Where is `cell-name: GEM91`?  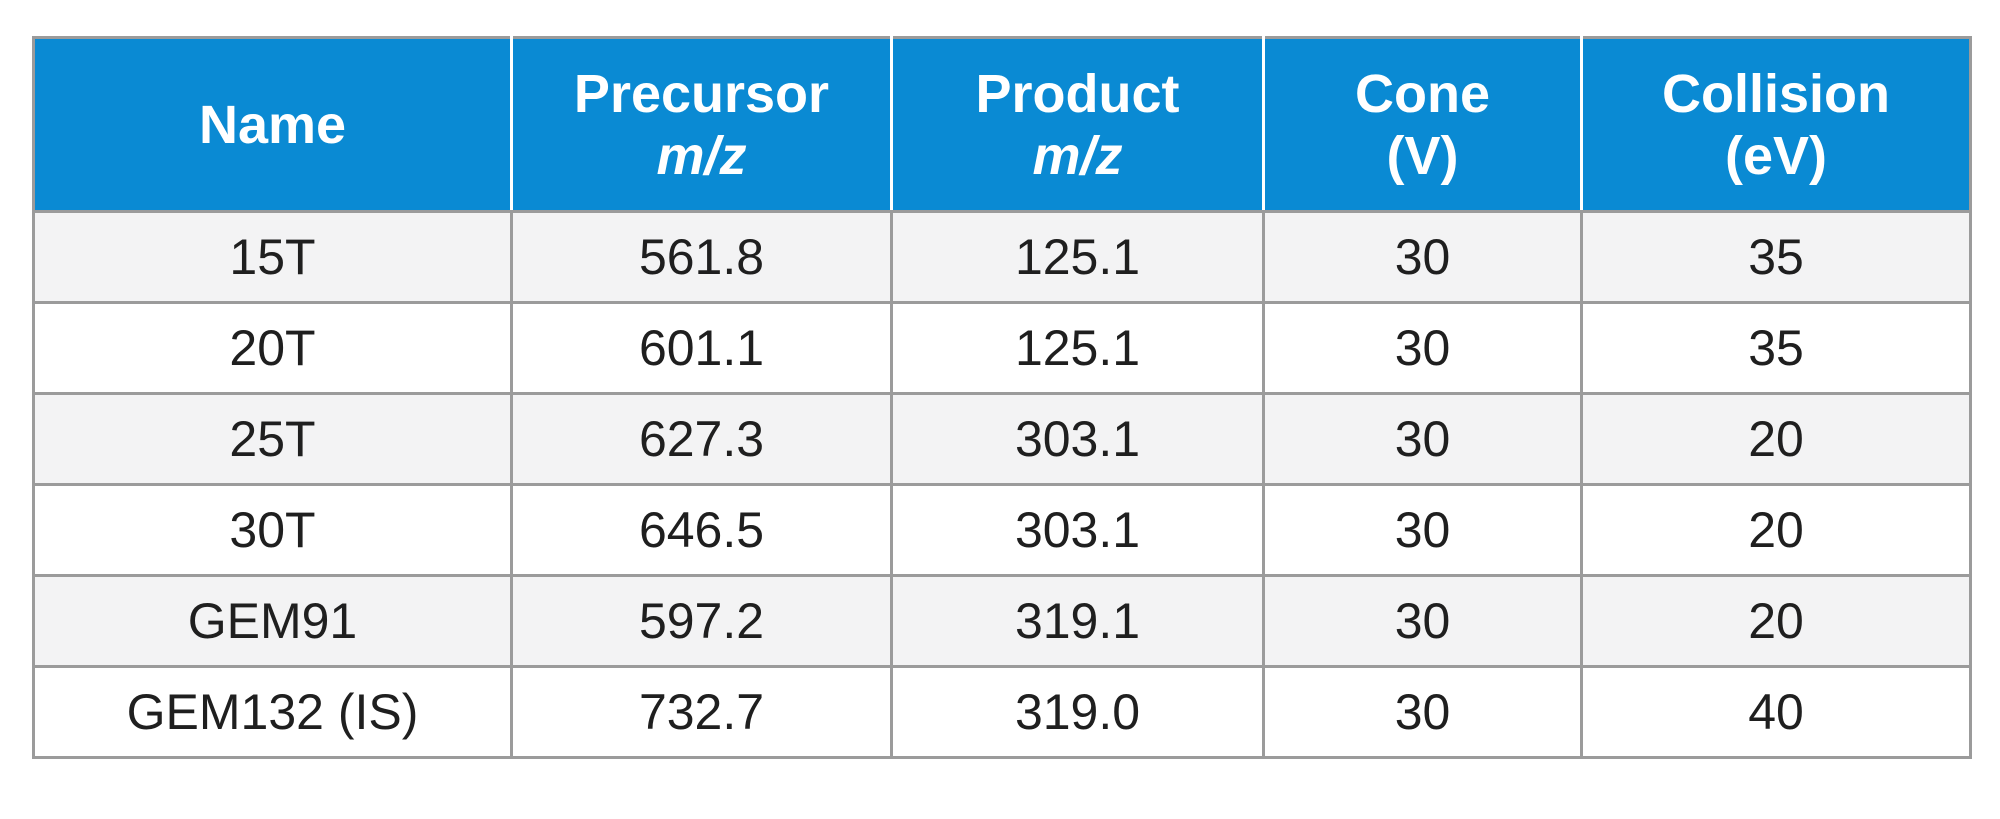
cell-name: GEM91 is located at coordinates (272, 621).